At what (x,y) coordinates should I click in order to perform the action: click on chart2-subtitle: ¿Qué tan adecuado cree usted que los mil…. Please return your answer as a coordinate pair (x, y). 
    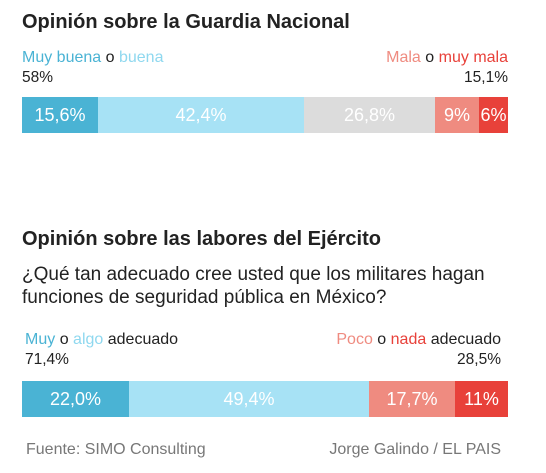
    Looking at the image, I should click on (253, 286).